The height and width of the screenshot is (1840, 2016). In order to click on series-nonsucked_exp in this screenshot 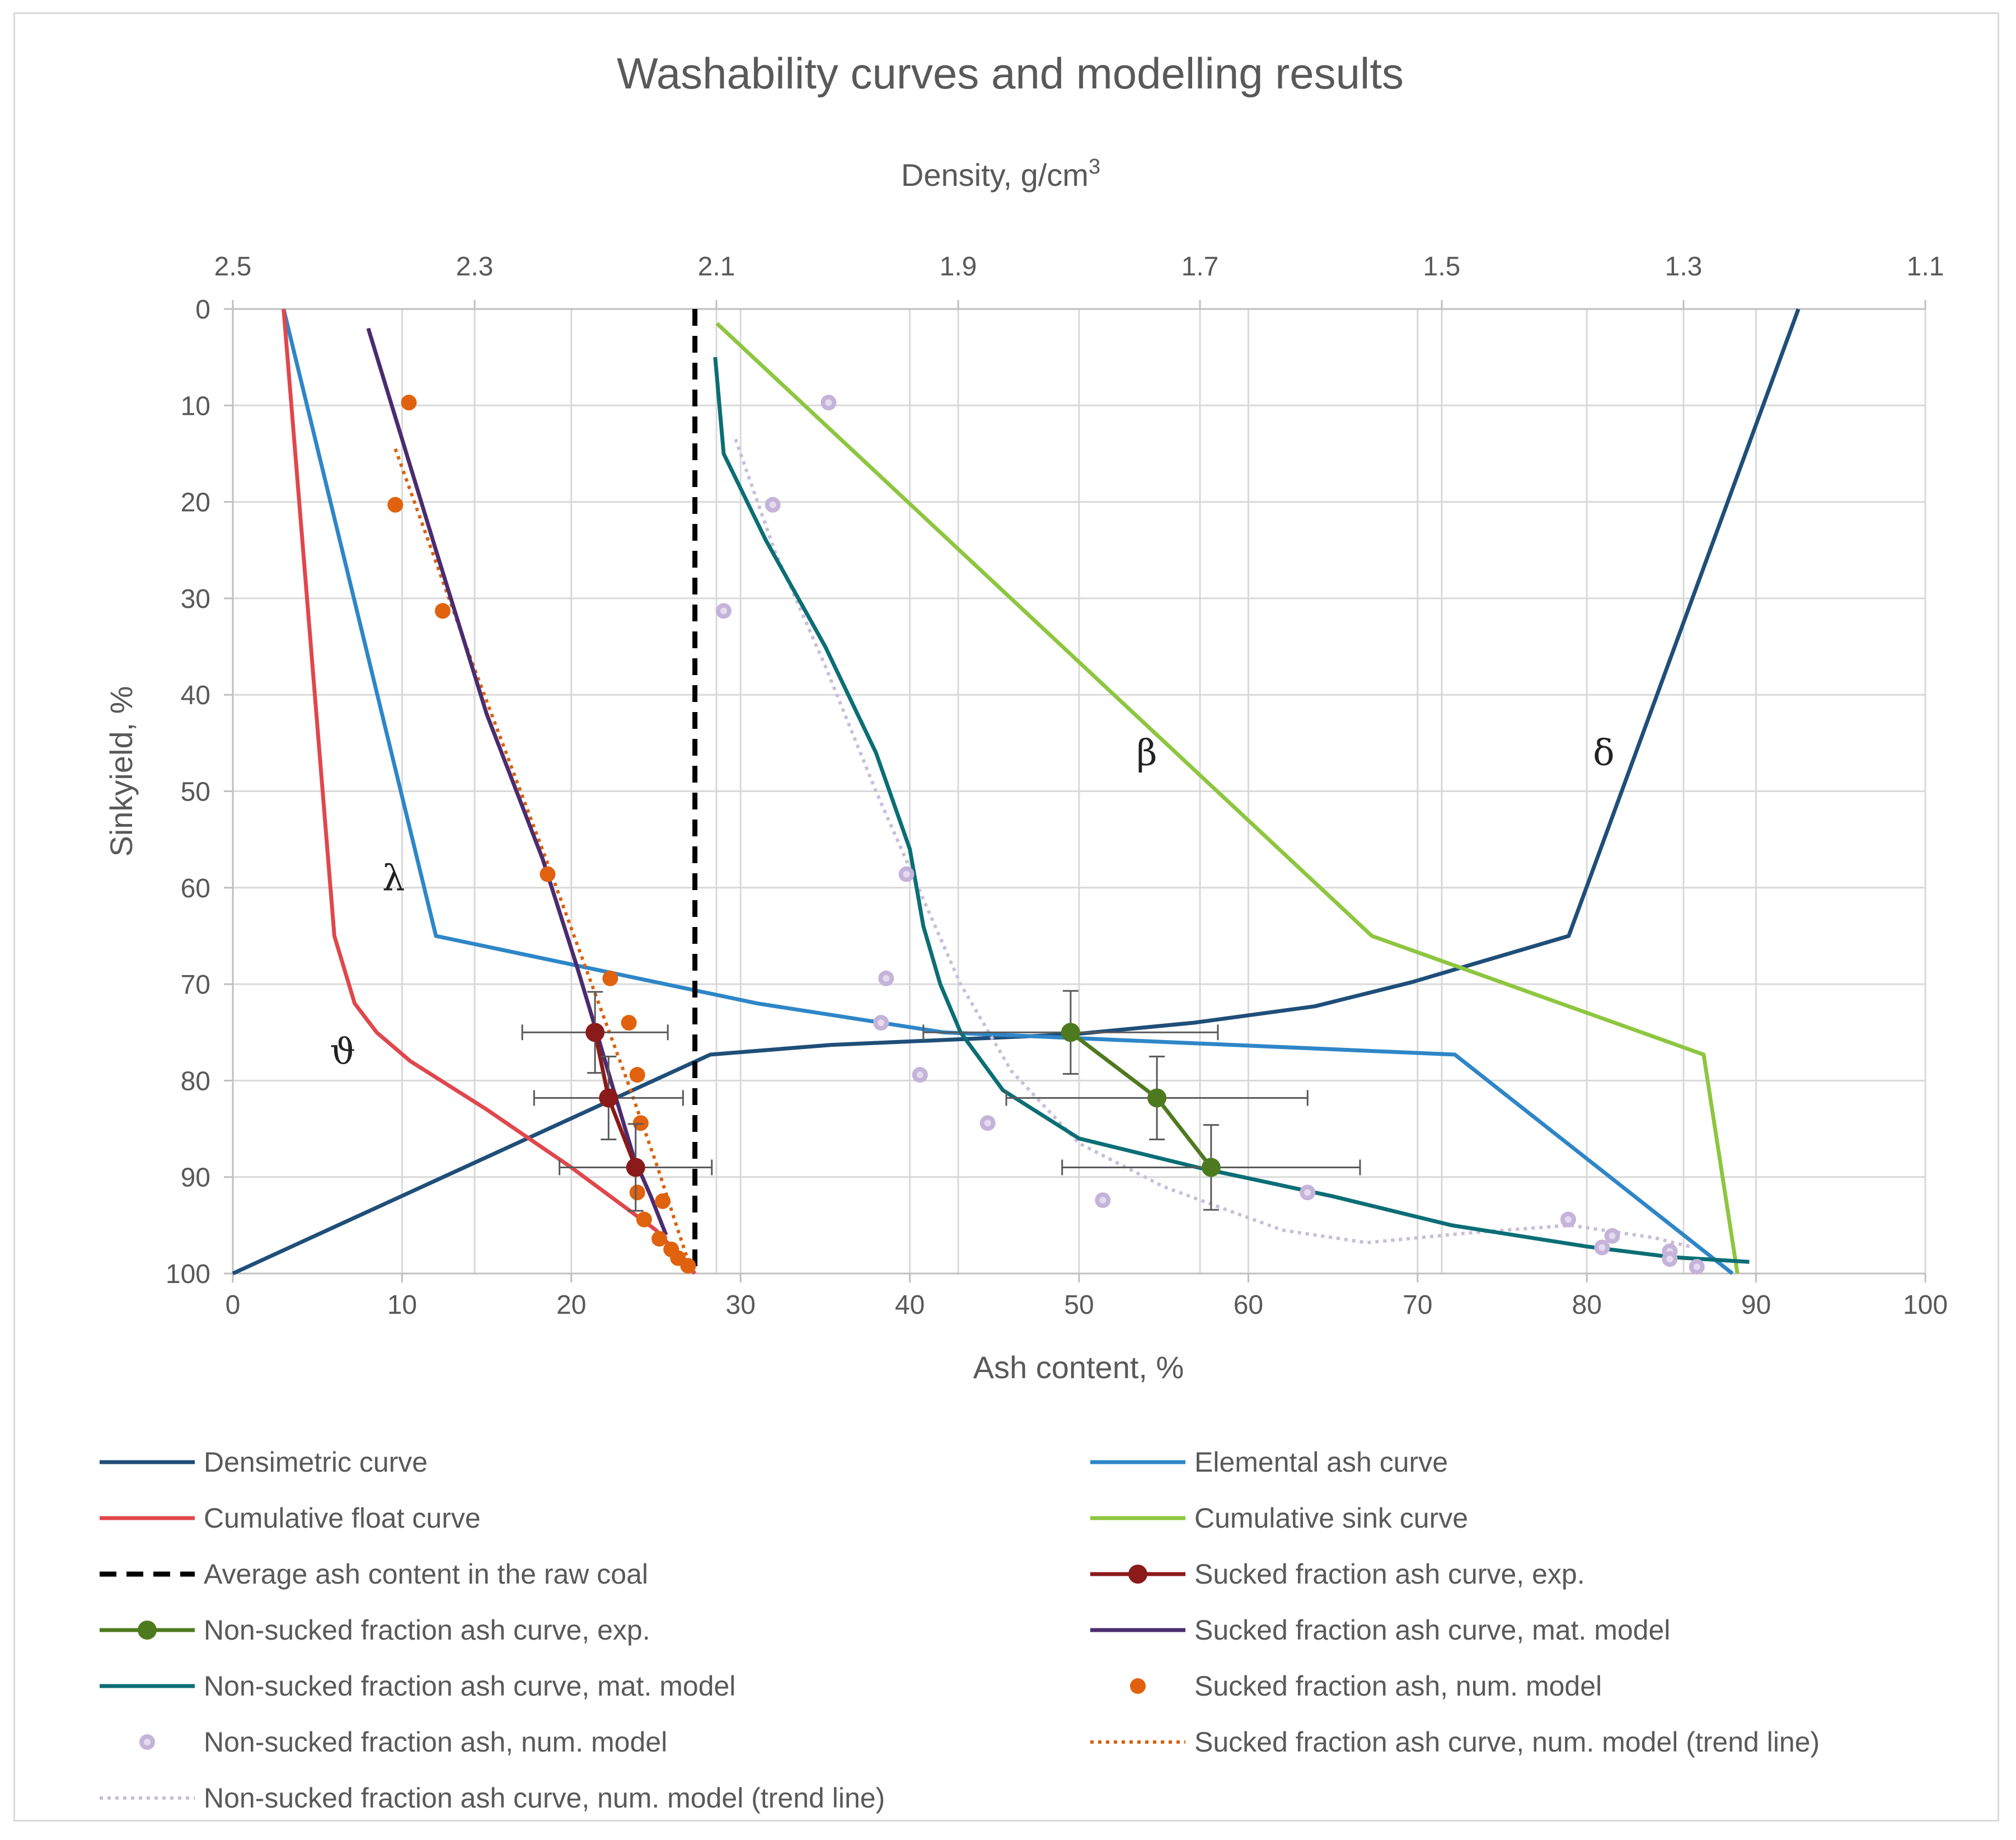, I will do `click(1141, 1100)`.